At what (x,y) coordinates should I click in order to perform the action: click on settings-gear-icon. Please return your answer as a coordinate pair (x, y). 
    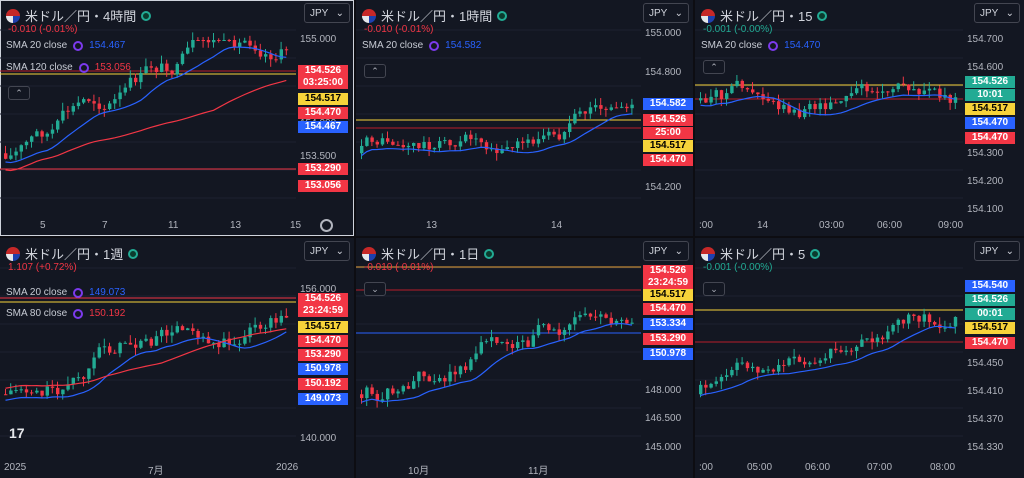
    Looking at the image, I should click on (326, 225).